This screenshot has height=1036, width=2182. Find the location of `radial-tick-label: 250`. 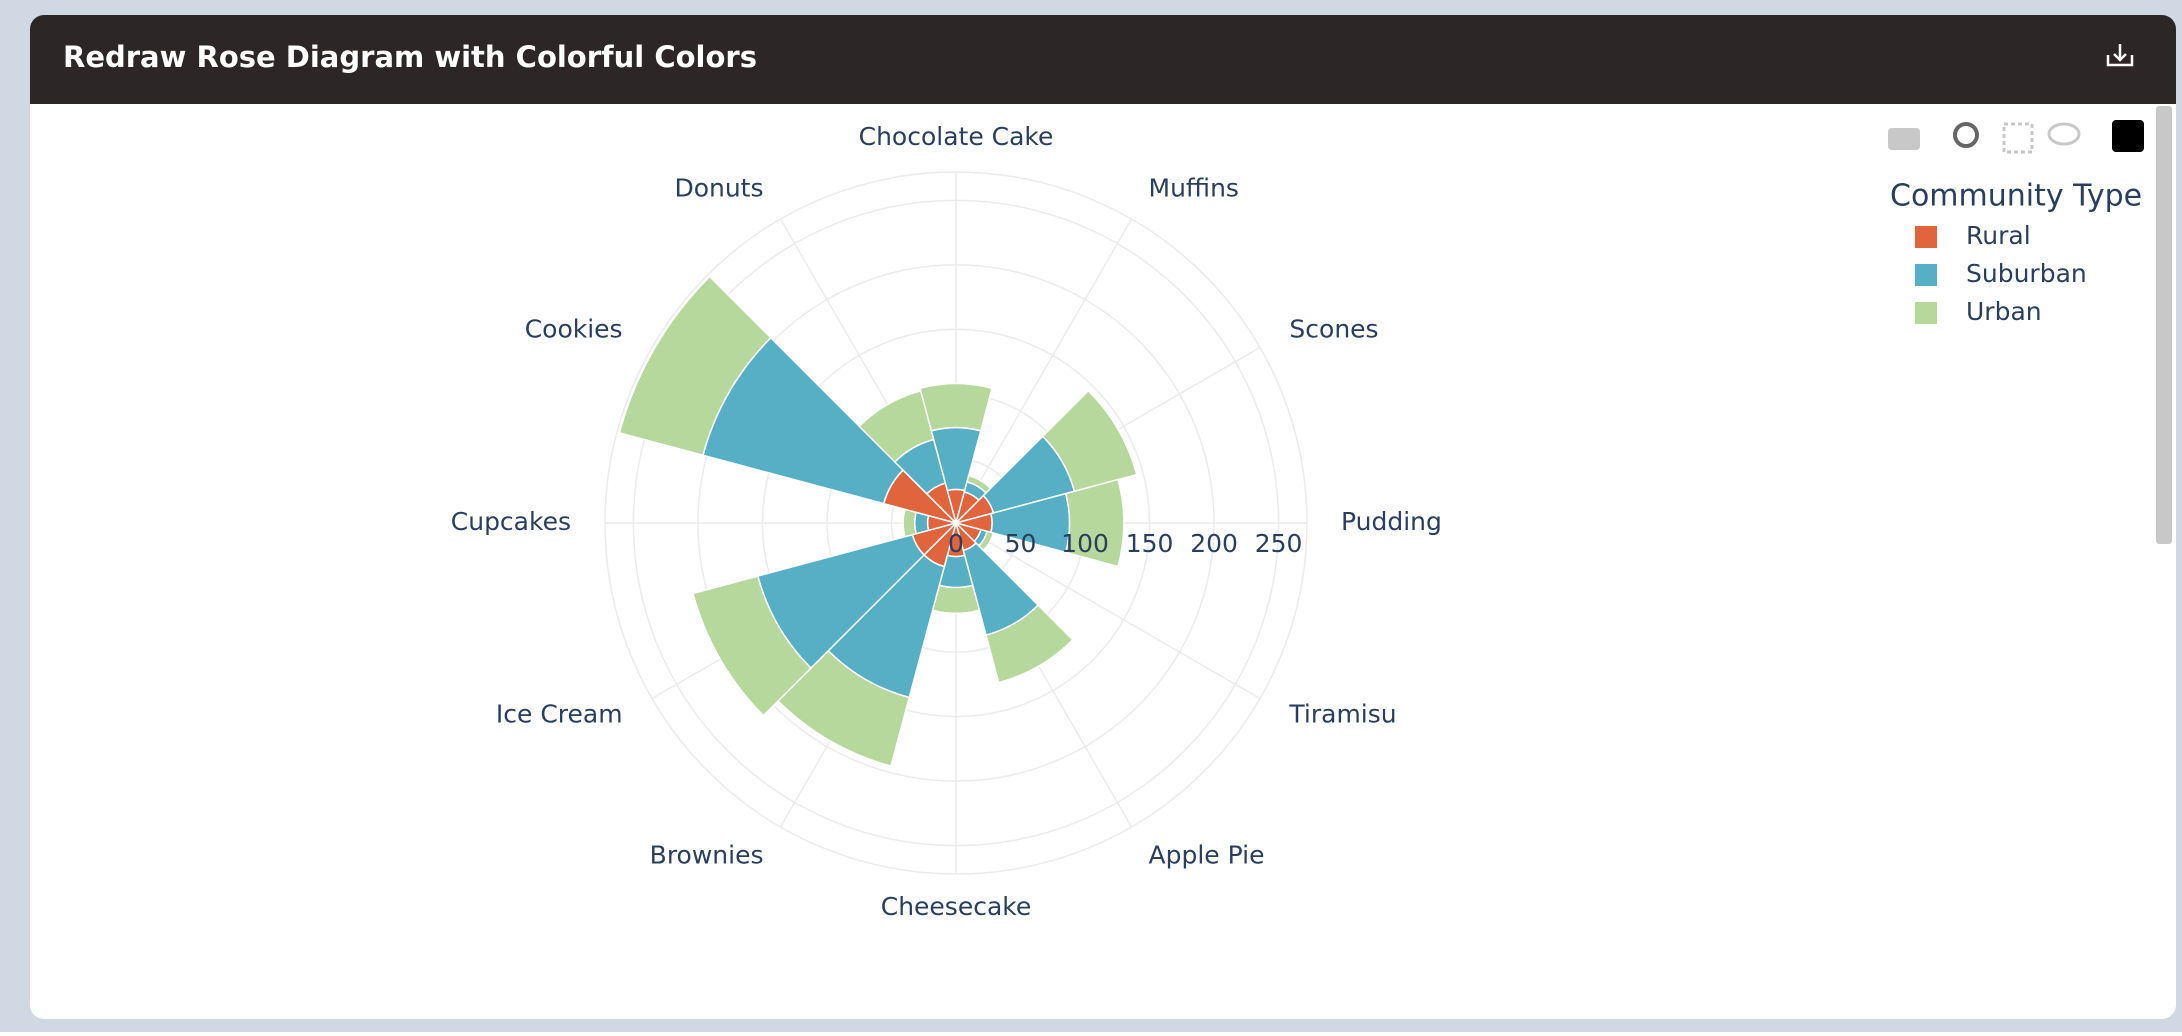

radial-tick-label: 250 is located at coordinates (1279, 543).